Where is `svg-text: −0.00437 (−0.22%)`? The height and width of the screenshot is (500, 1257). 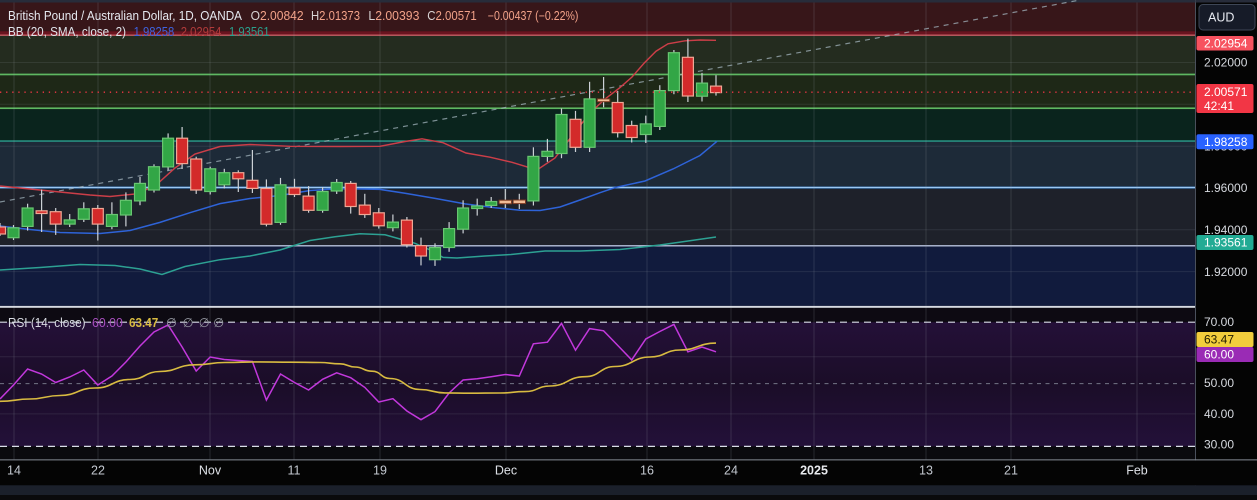
svg-text: −0.00437 (−0.22%) is located at coordinates (533, 16).